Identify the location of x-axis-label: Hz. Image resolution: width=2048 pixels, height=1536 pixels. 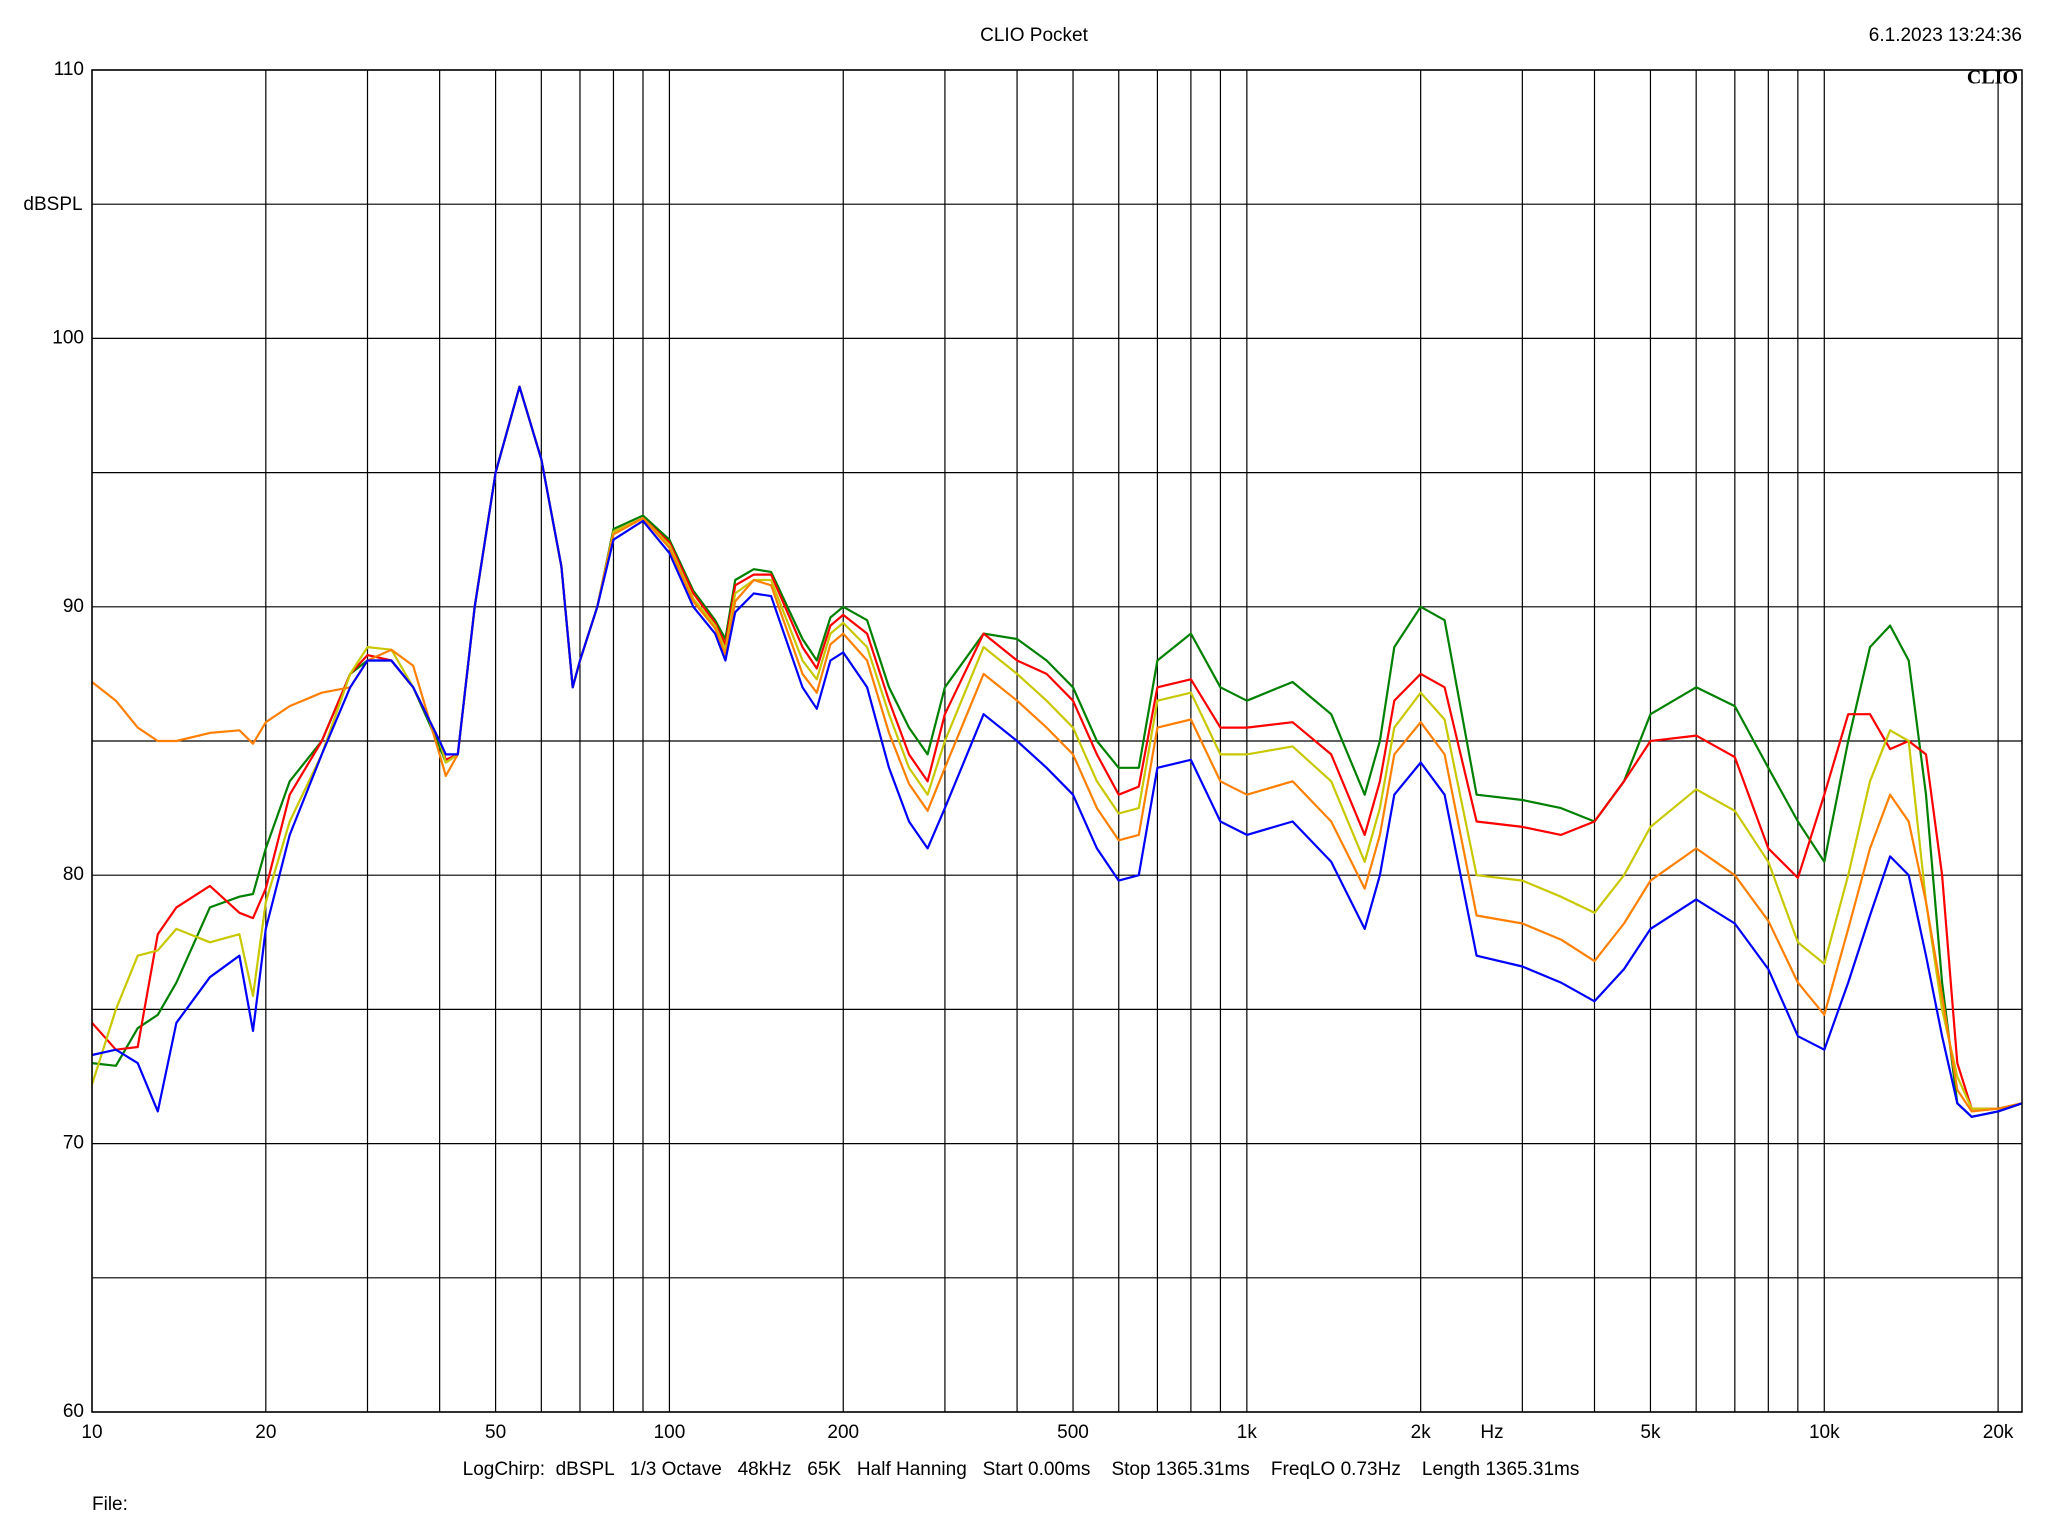
(1491, 1432).